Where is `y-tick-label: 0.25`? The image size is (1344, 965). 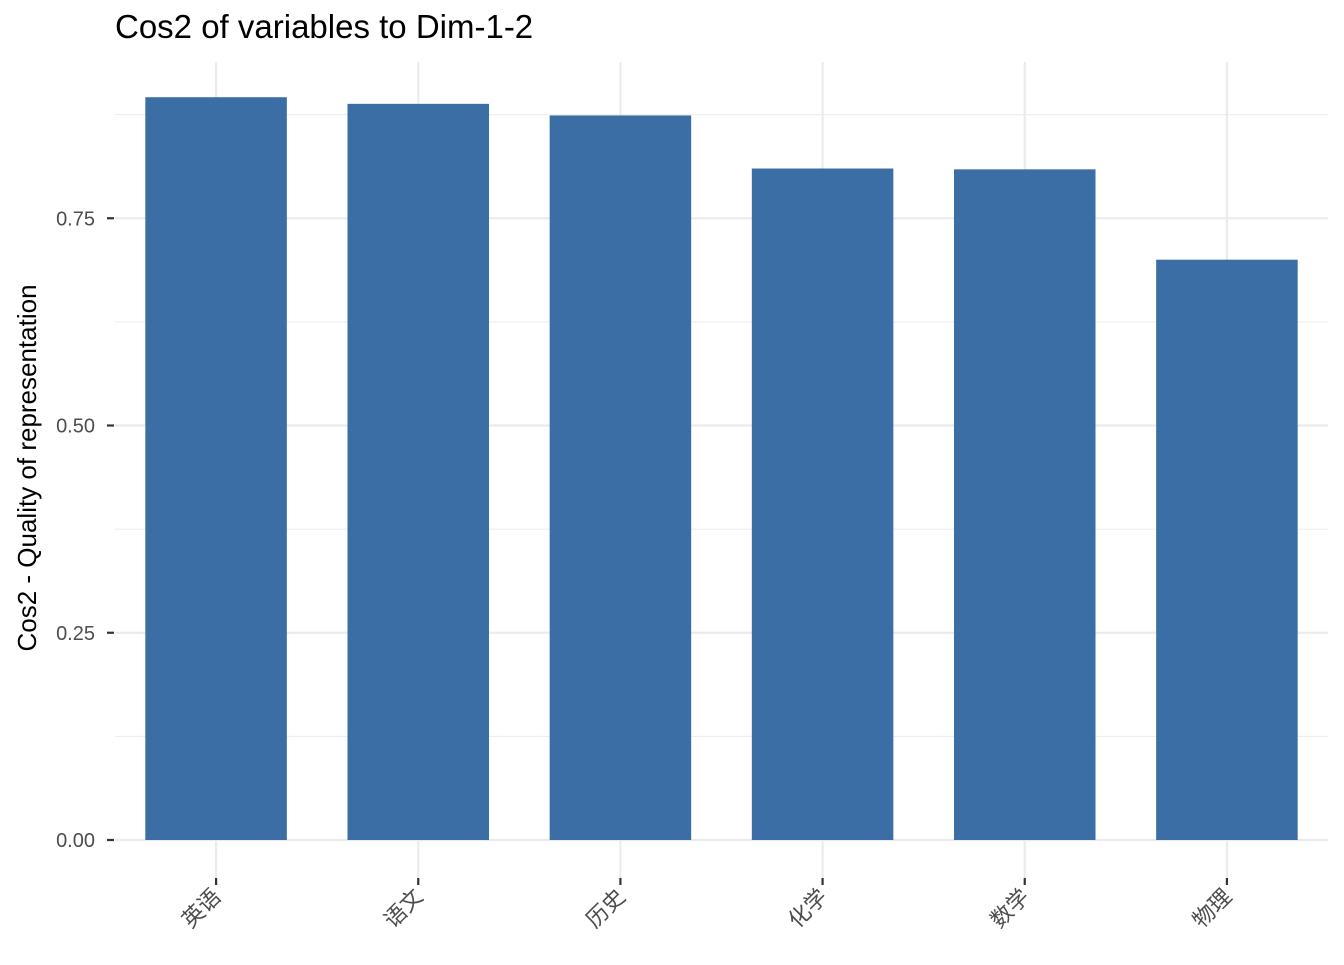 y-tick-label: 0.25 is located at coordinates (75, 634).